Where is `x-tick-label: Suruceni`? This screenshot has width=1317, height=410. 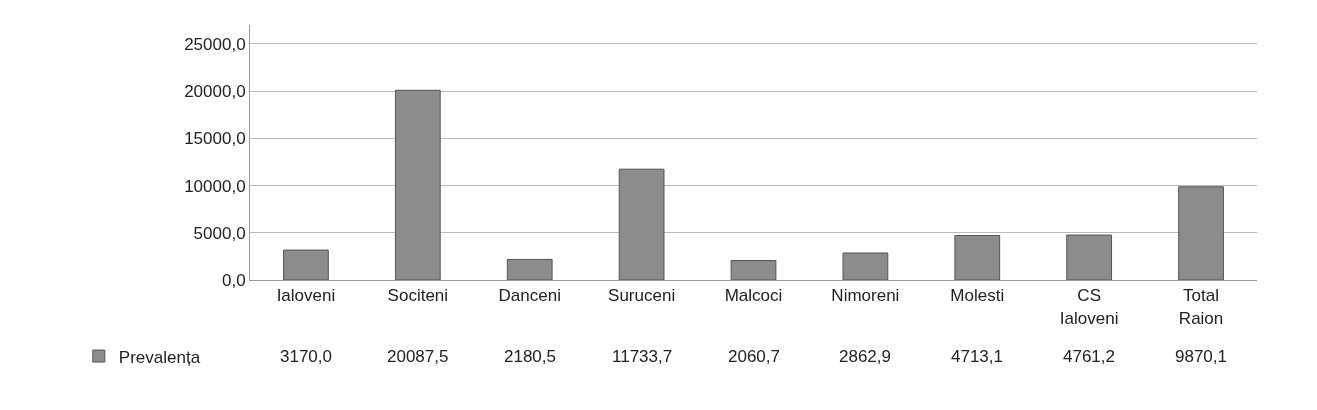 x-tick-label: Suruceni is located at coordinates (642, 296).